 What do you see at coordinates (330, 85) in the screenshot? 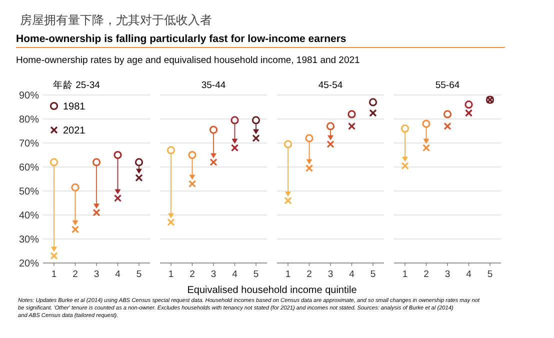
I see `chart-title: 45-54` at bounding box center [330, 85].